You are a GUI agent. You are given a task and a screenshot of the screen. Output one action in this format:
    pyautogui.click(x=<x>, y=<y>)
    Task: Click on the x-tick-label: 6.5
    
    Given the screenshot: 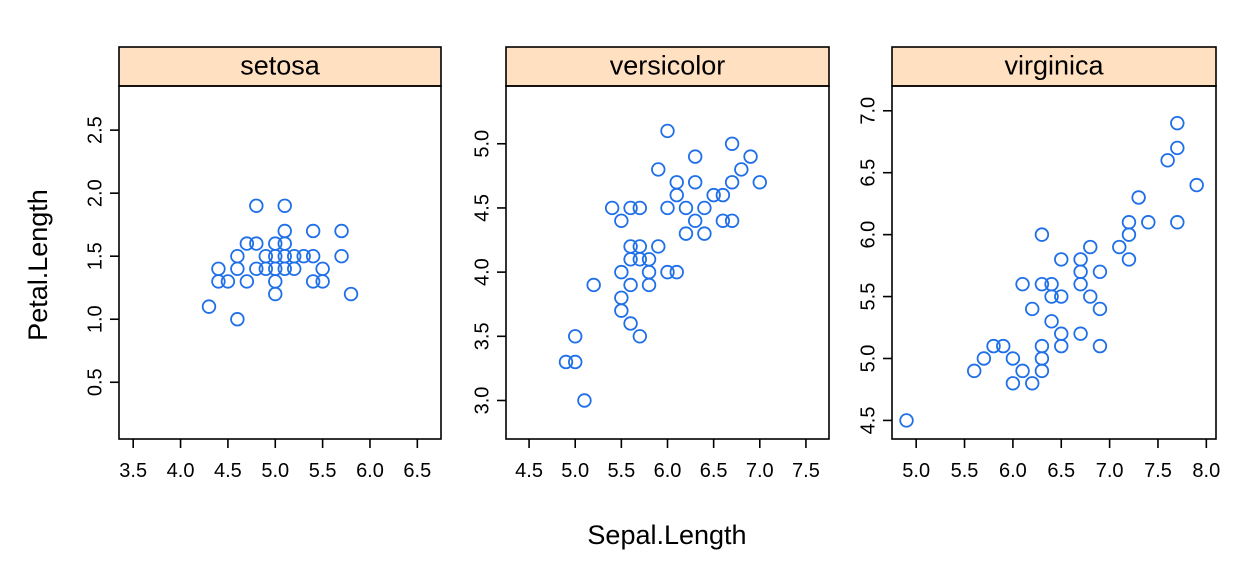 What is the action you would take?
    pyautogui.click(x=417, y=471)
    